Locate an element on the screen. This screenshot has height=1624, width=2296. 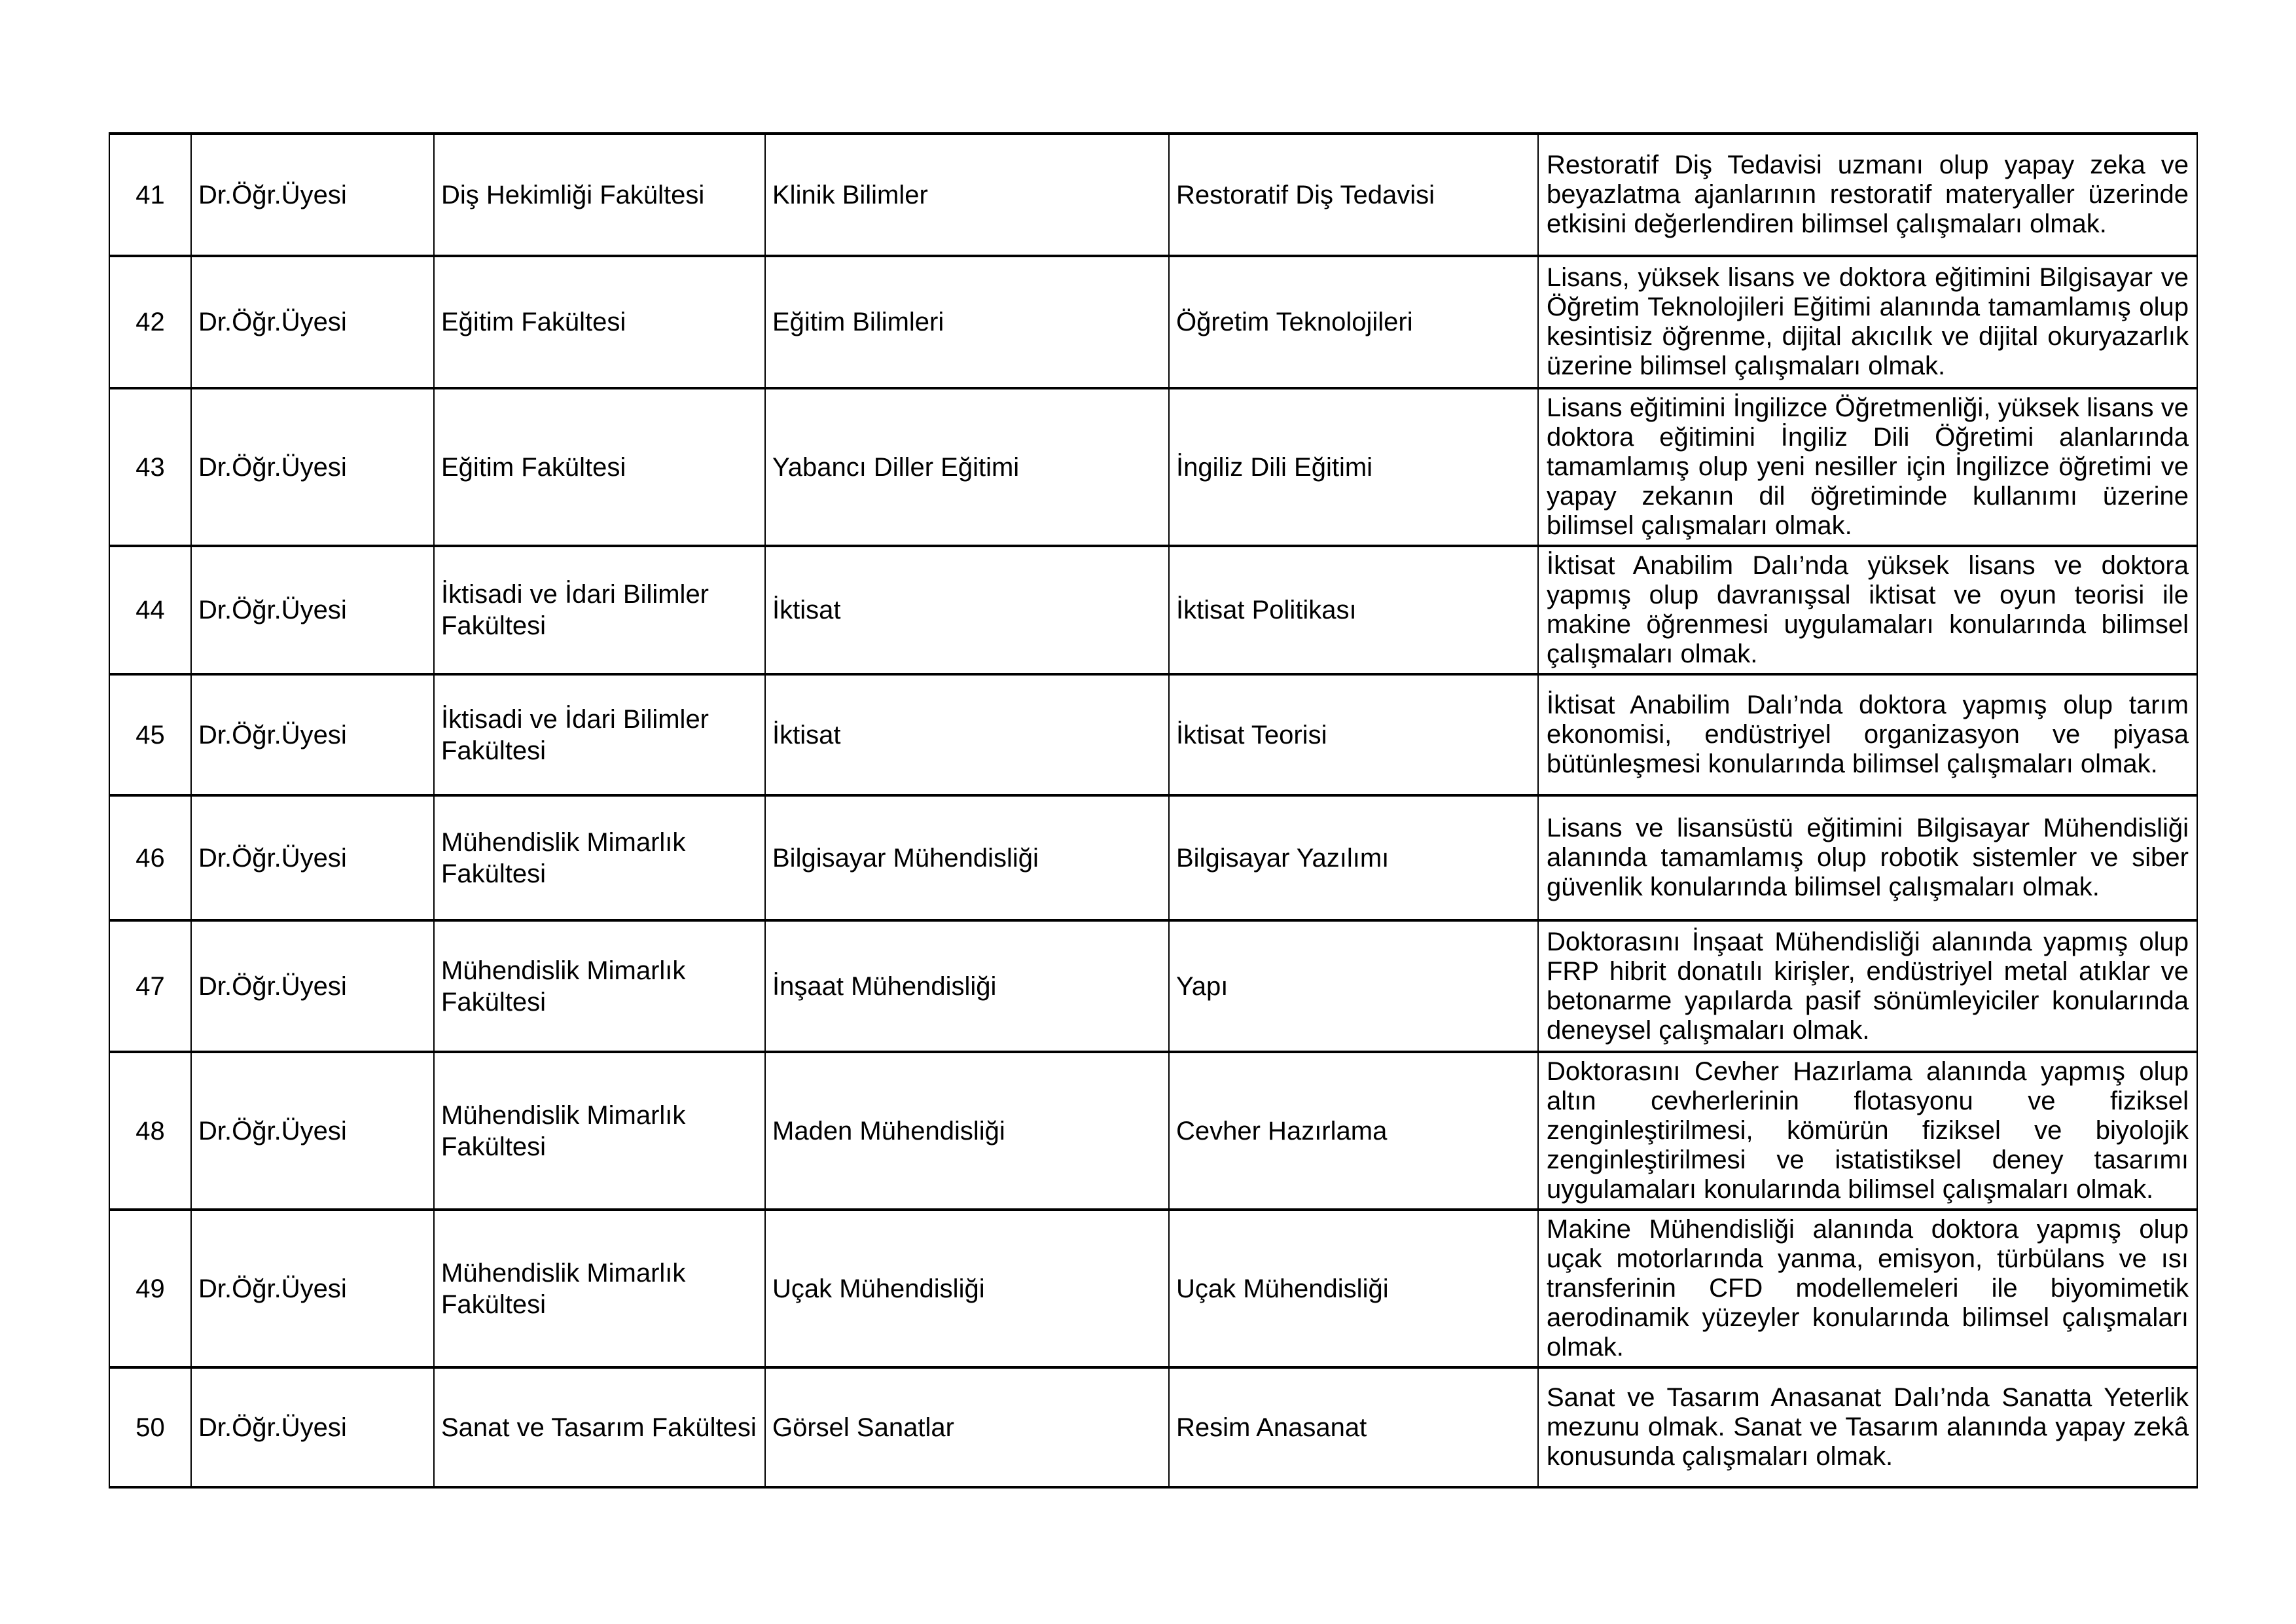
field-cell: Cevher Hazırlama is located at coordinates (1353, 1131).